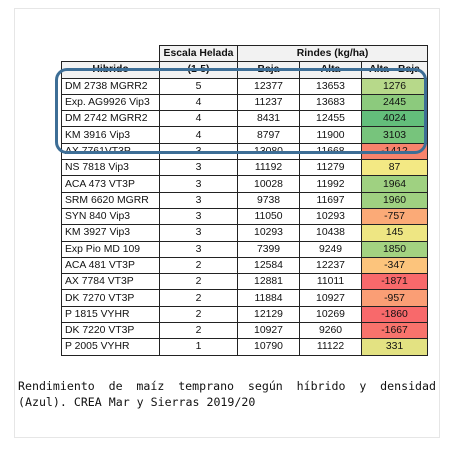  Describe the element at coordinates (268, 249) in the screenshot. I see `cell-baja: 7399` at that location.